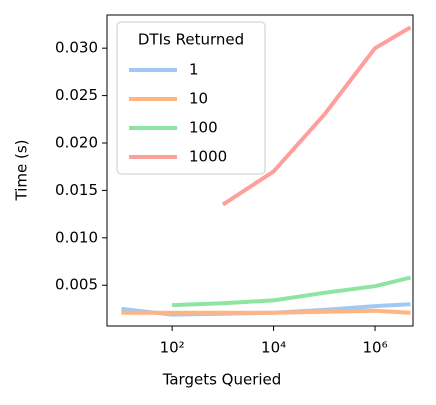 Image resolution: width=436 pixels, height=405 pixels. What do you see at coordinates (76, 190) in the screenshot?
I see `y-tick-label: 0.015` at bounding box center [76, 190].